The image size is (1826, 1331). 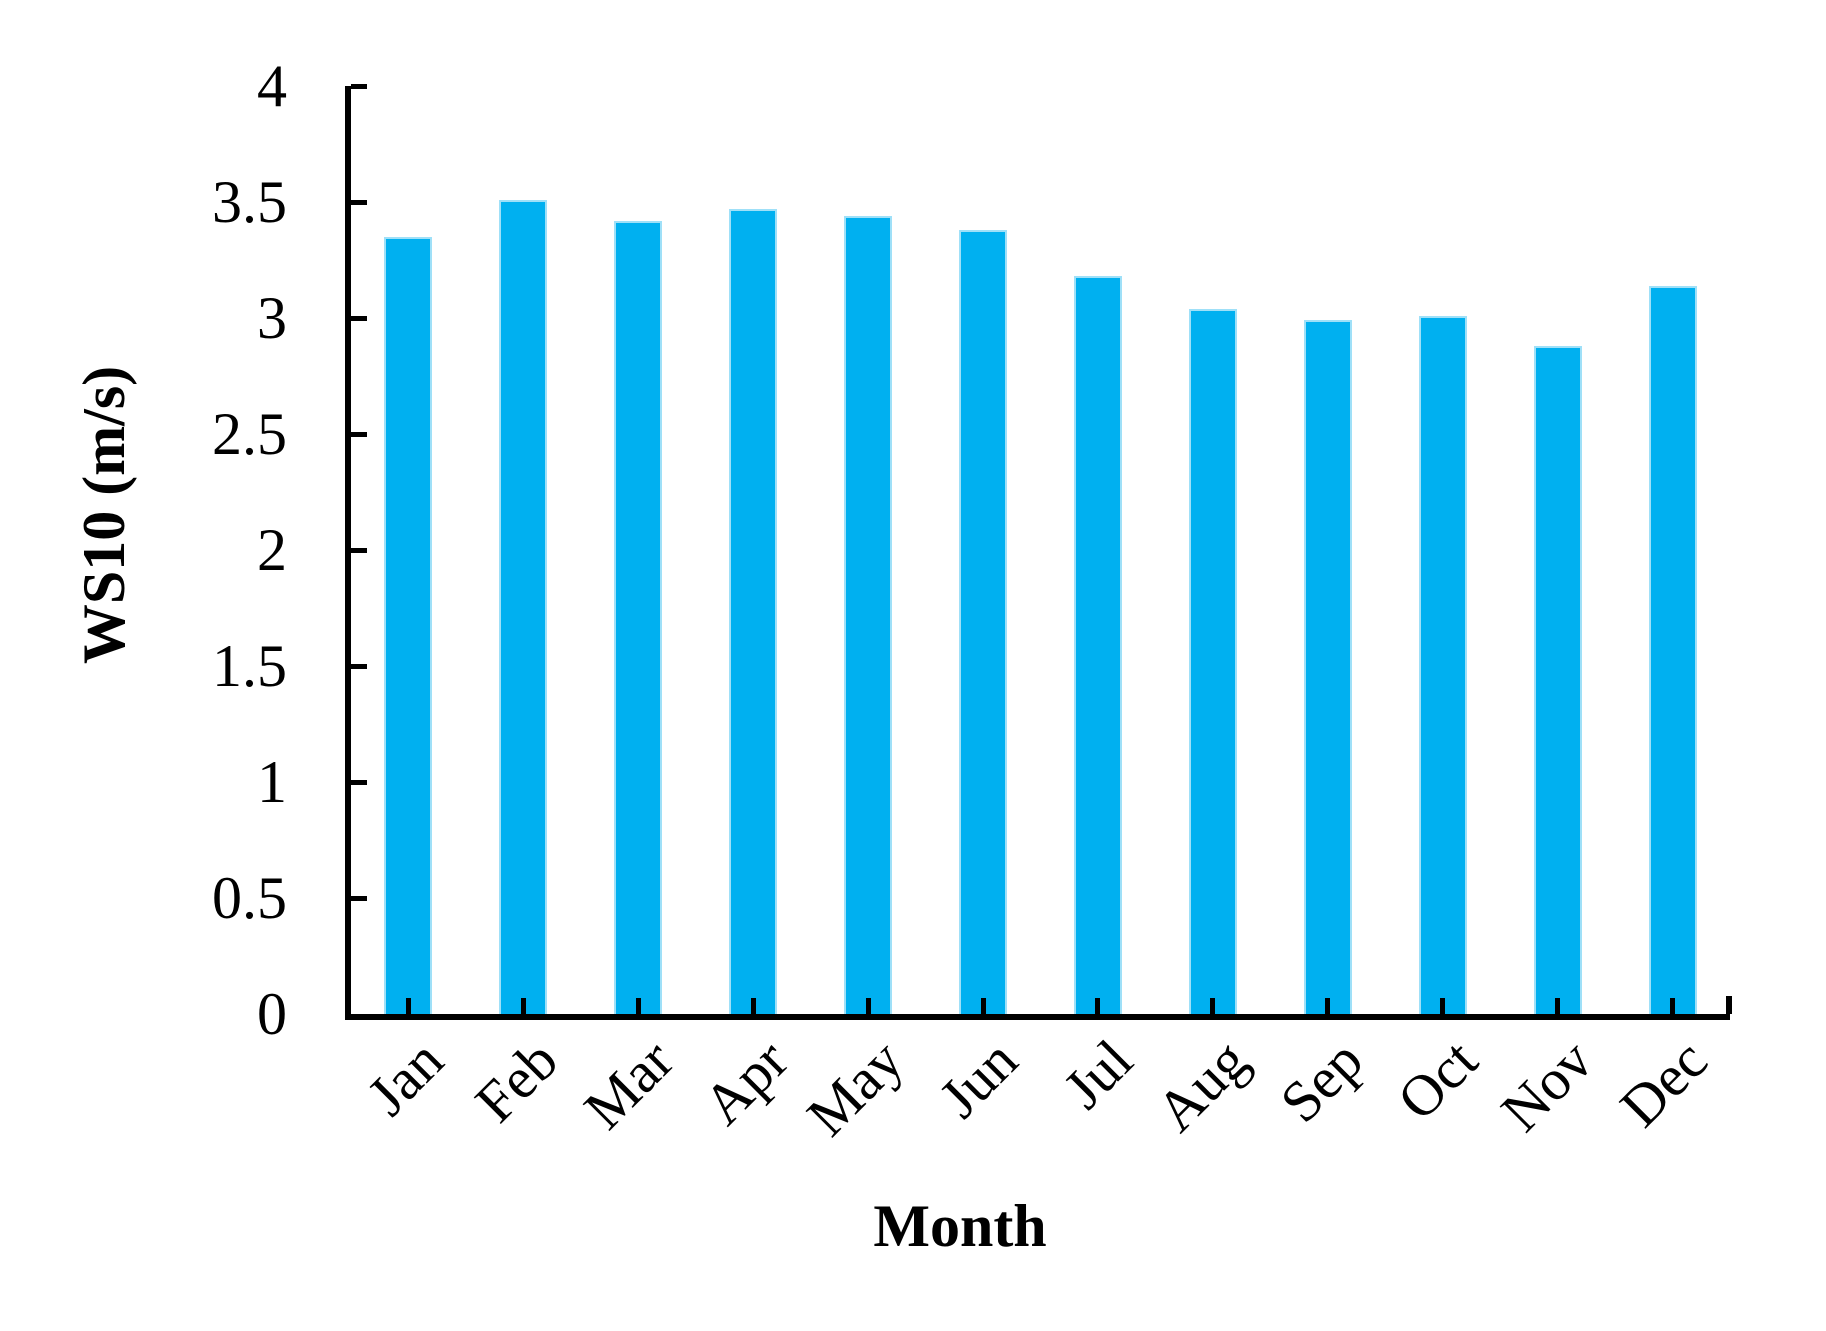 I want to click on x-tick-jul, so click(x=1098, y=1006).